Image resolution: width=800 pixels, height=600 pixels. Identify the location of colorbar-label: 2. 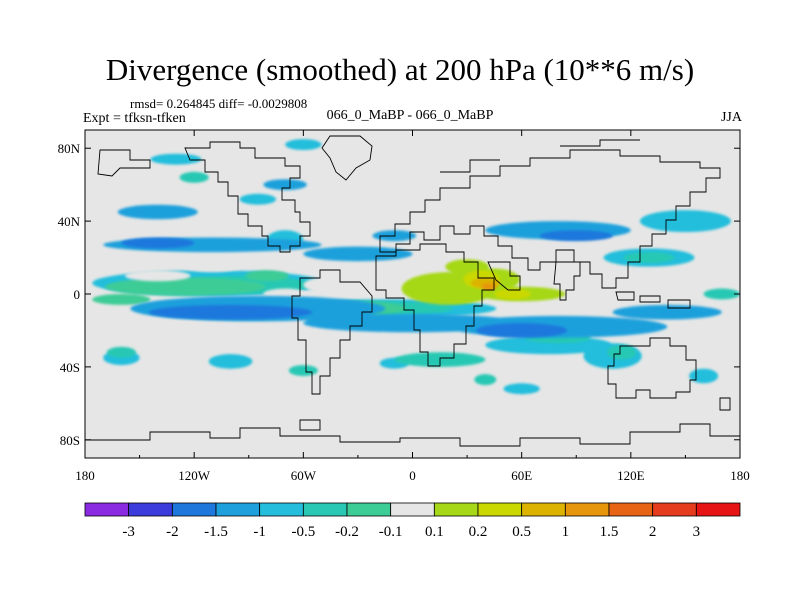
(653, 532).